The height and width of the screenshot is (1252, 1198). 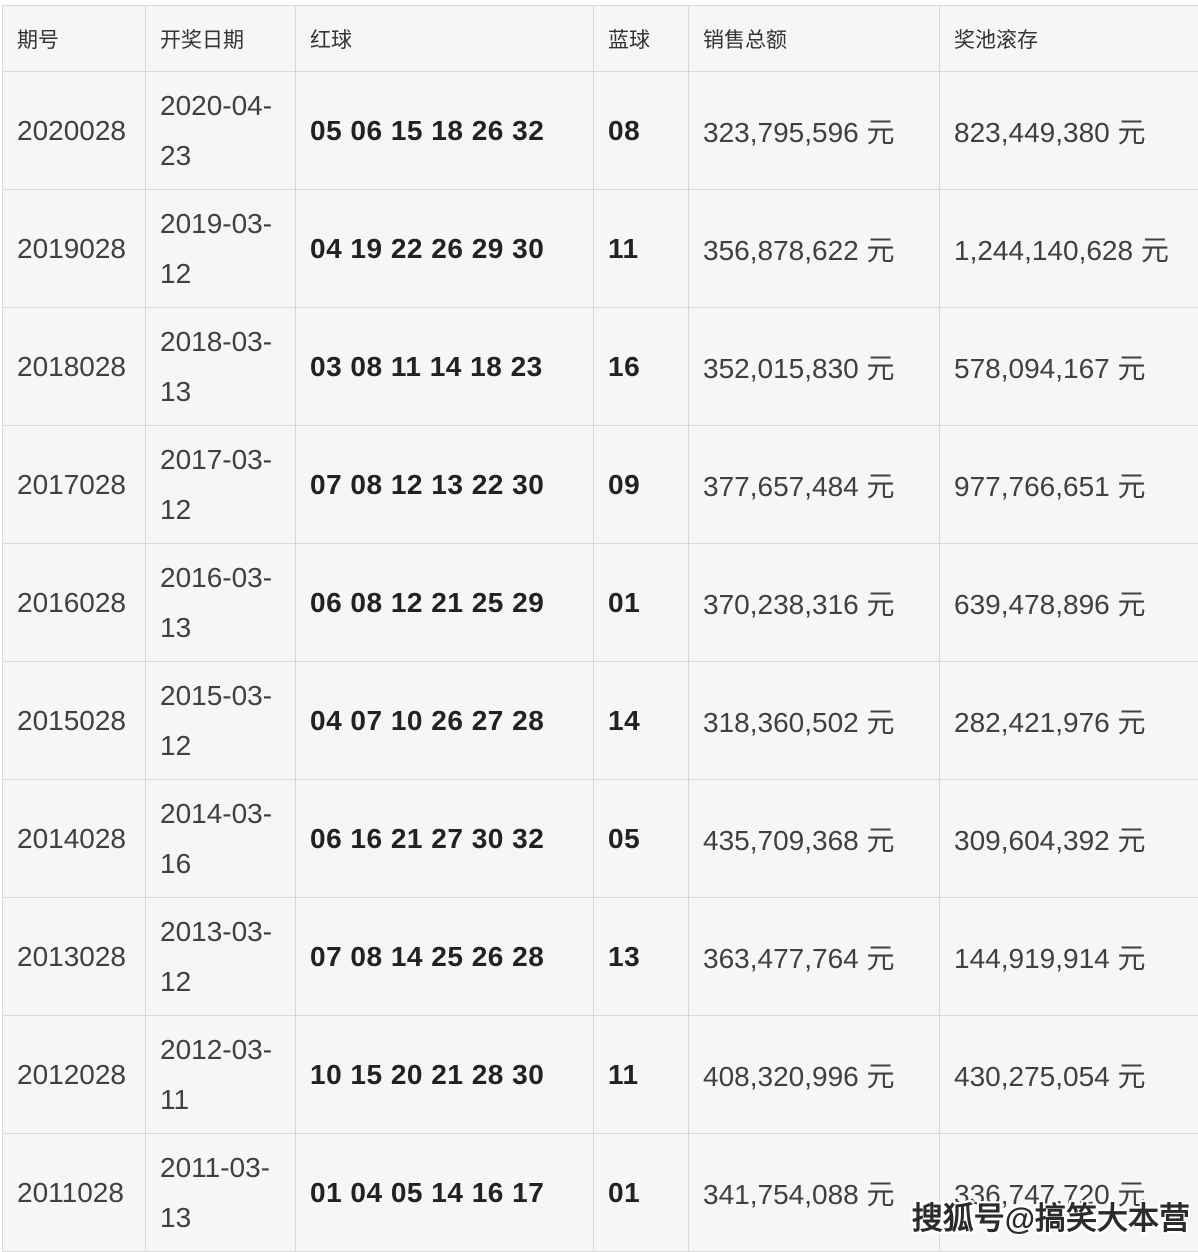 What do you see at coordinates (445, 839) in the screenshot?
I see `cell-red-balls: 06 16 21 27 30 32` at bounding box center [445, 839].